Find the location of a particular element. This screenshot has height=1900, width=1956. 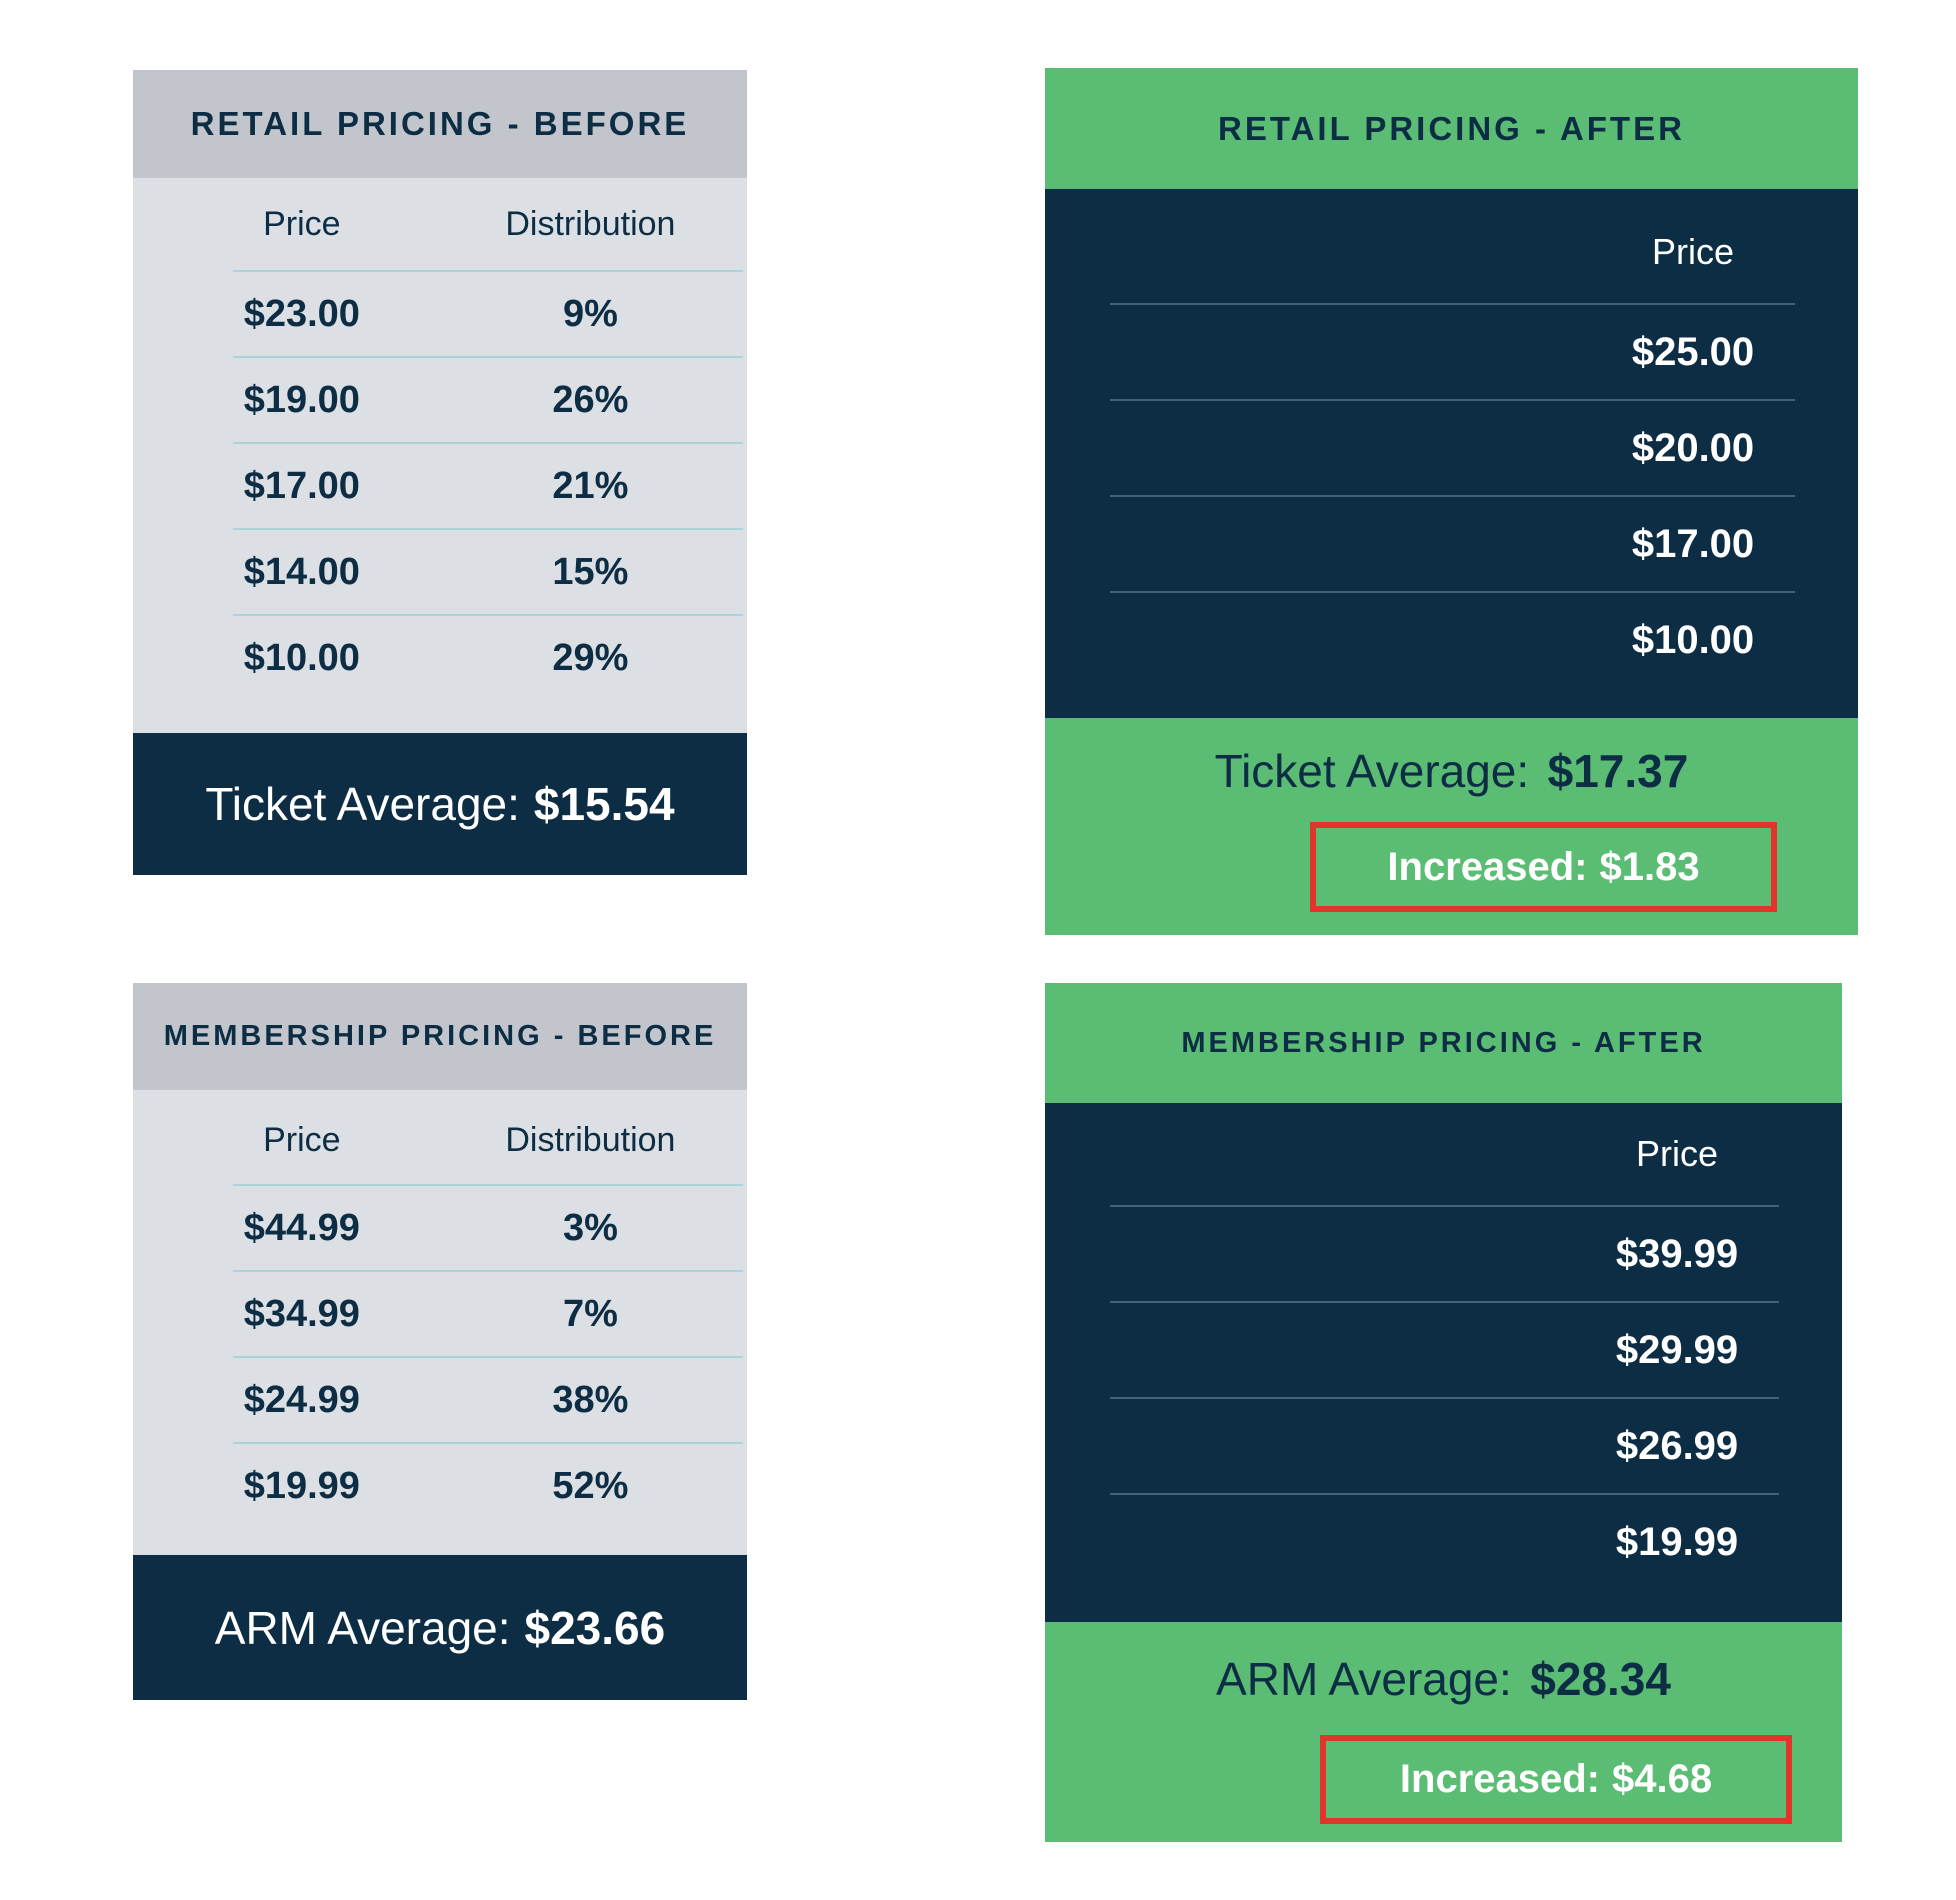

table-title: MEMBERSHIP PRICING - BEFORE is located at coordinates (440, 1036).